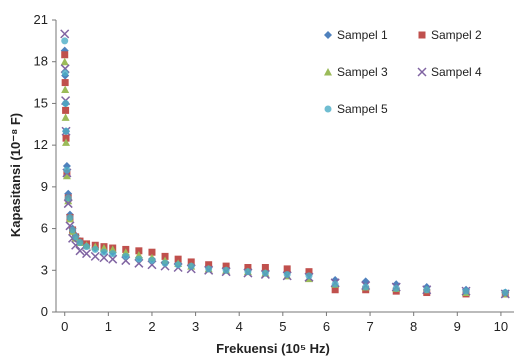 The width and height of the screenshot is (521, 358). I want to click on y-tick-label: 15, so click(41, 102).